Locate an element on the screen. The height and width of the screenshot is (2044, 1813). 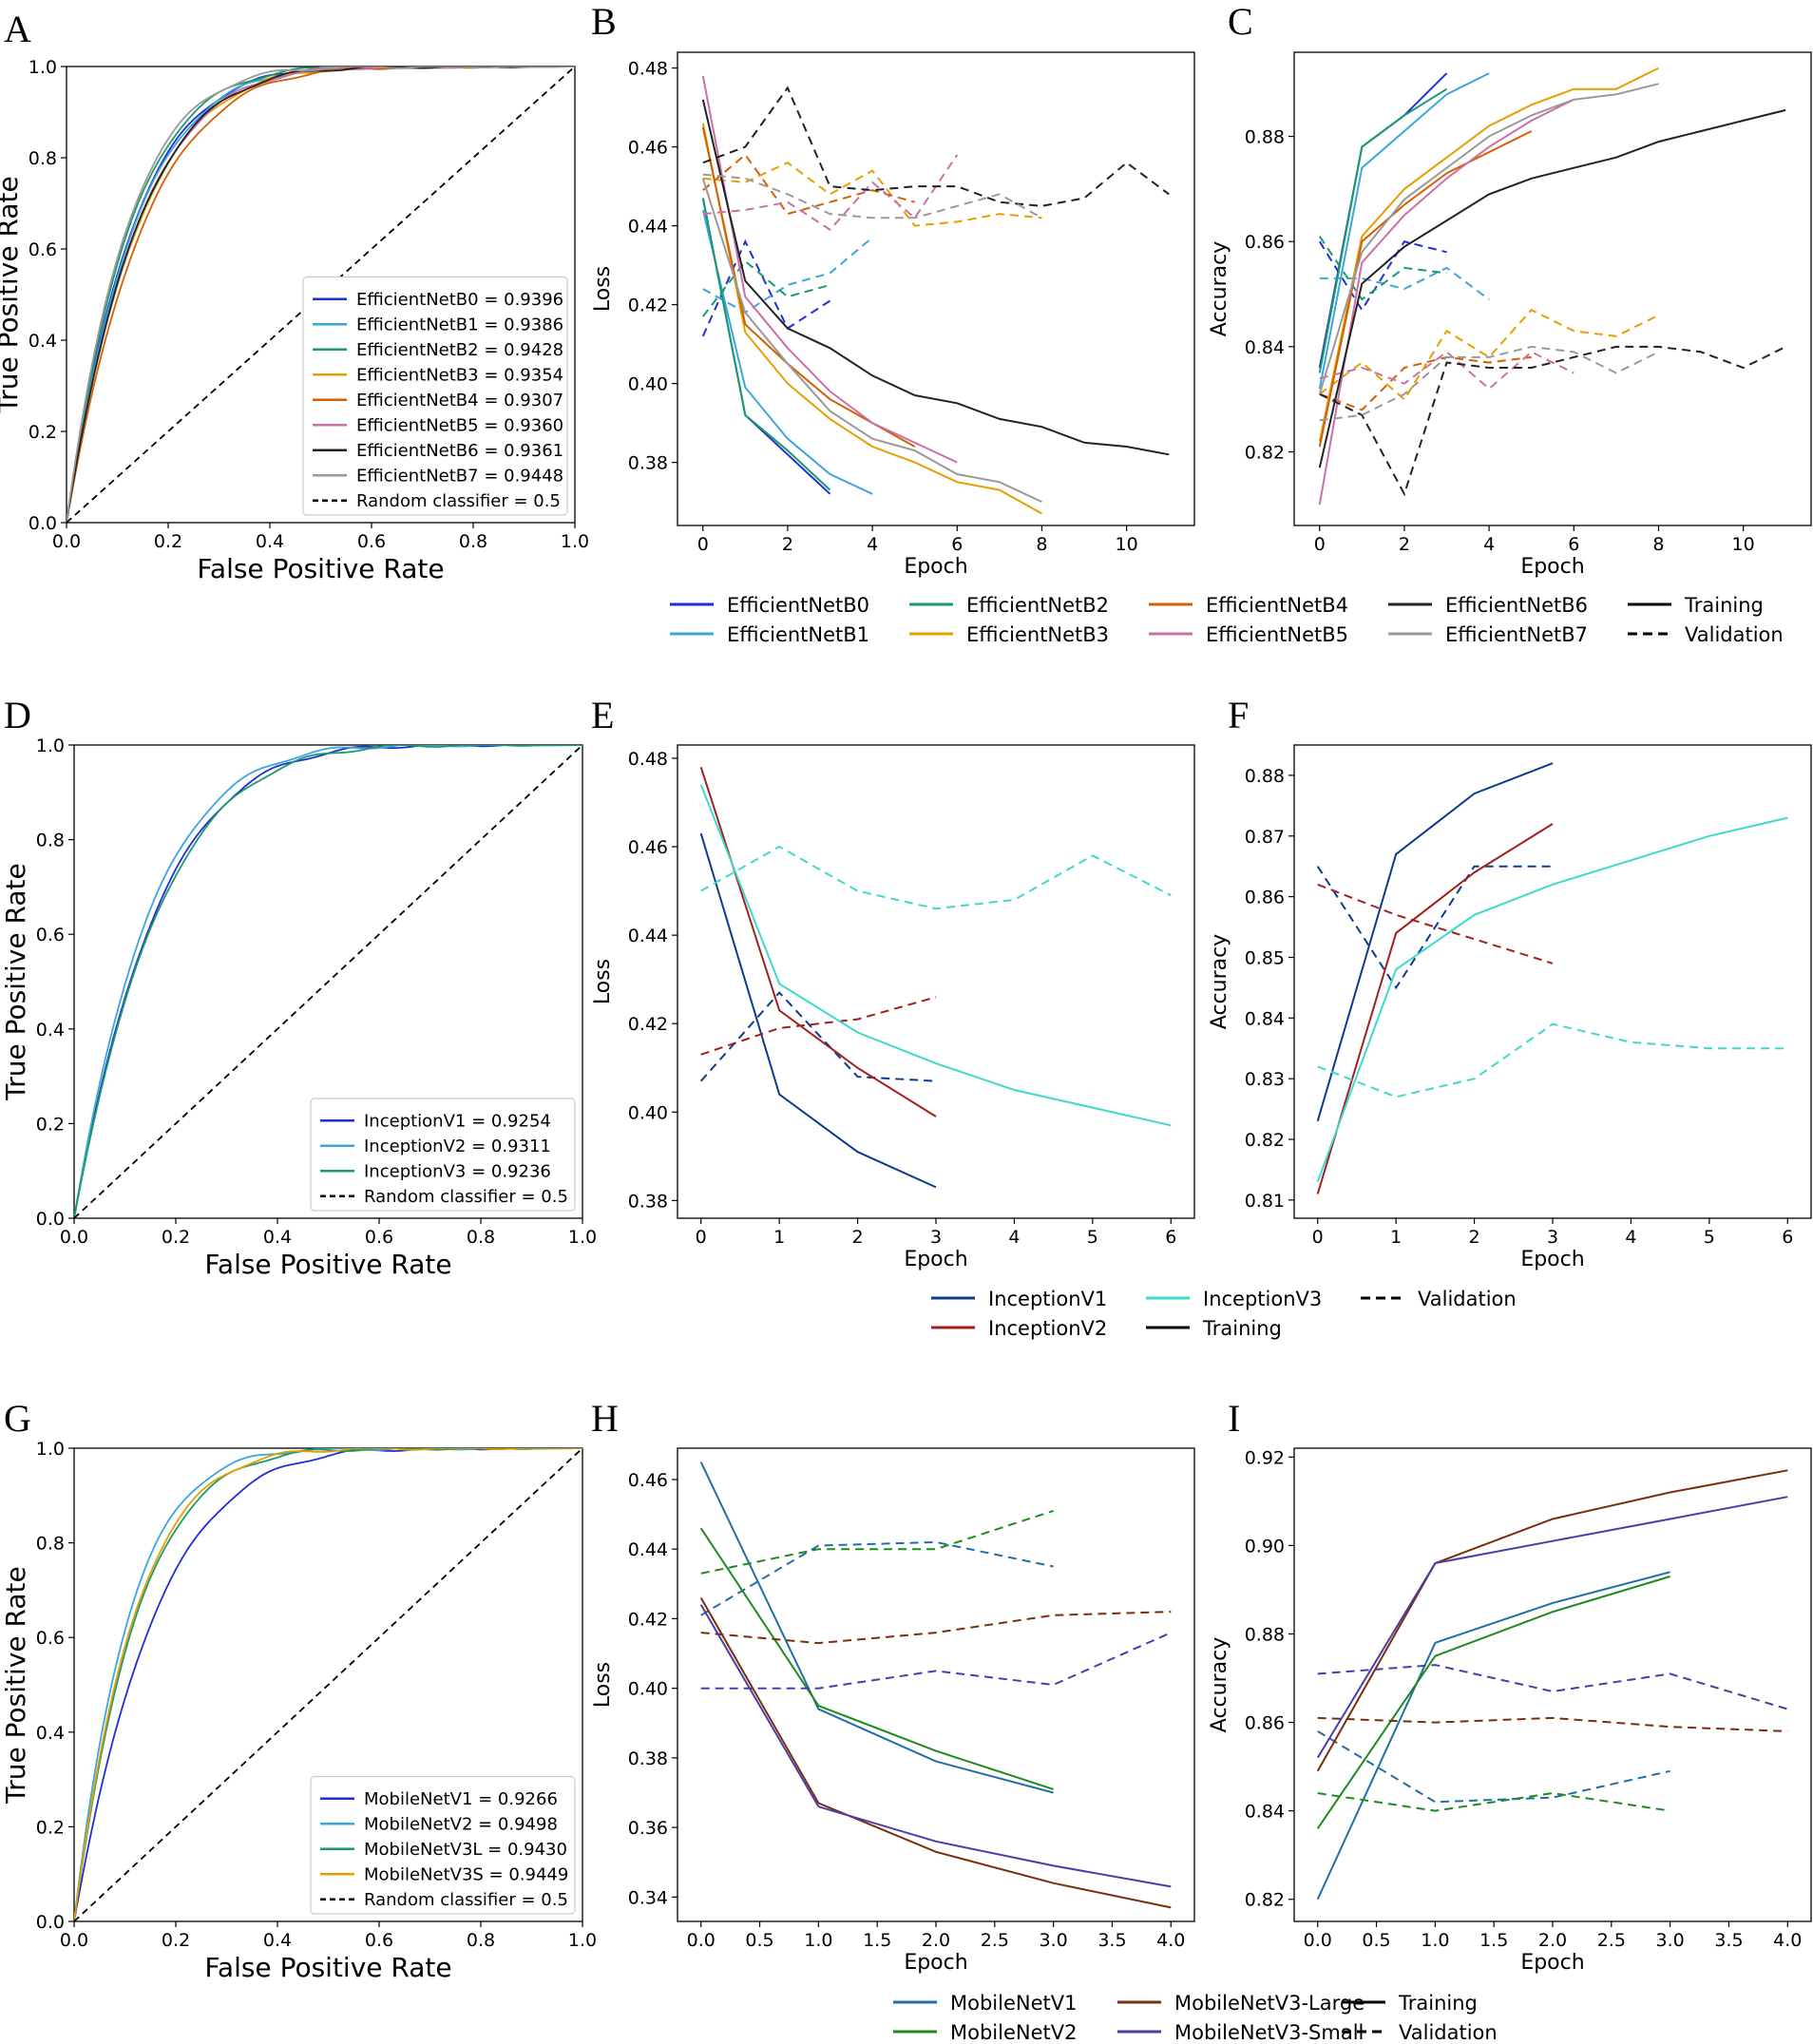
training-line-mobilenetv2 is located at coordinates (876, 1659).